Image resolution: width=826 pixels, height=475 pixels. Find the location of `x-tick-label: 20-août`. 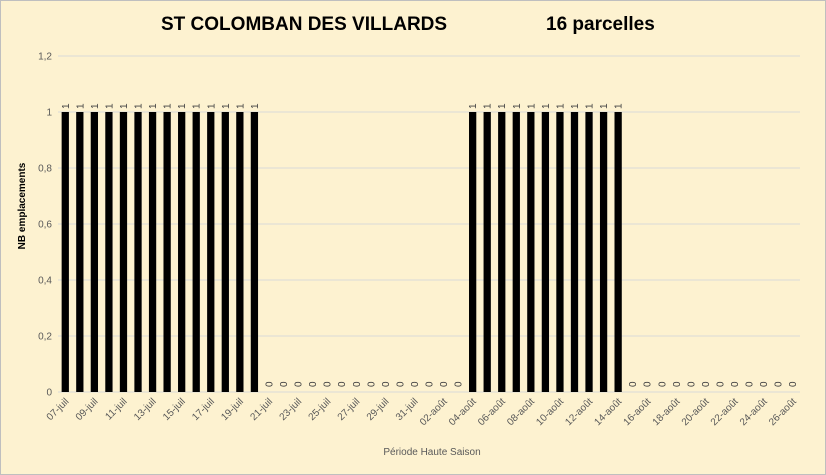

x-tick-label: 20-août is located at coordinates (696, 412).